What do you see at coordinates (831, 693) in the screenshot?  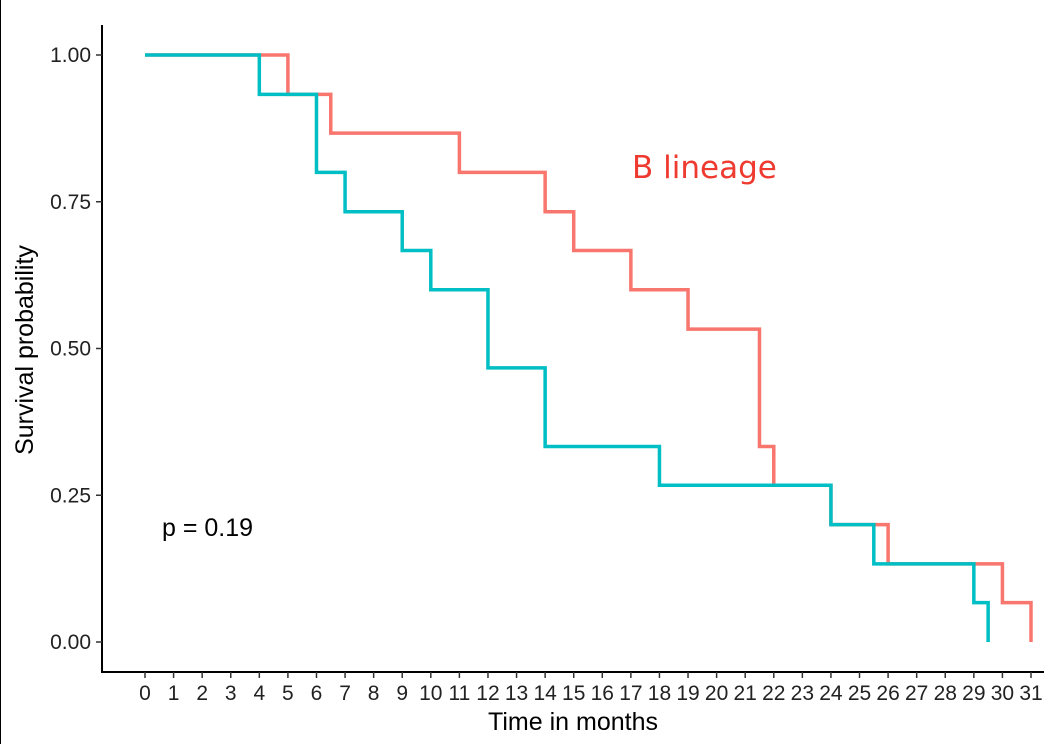 I see `x-tick-label: 24` at bounding box center [831, 693].